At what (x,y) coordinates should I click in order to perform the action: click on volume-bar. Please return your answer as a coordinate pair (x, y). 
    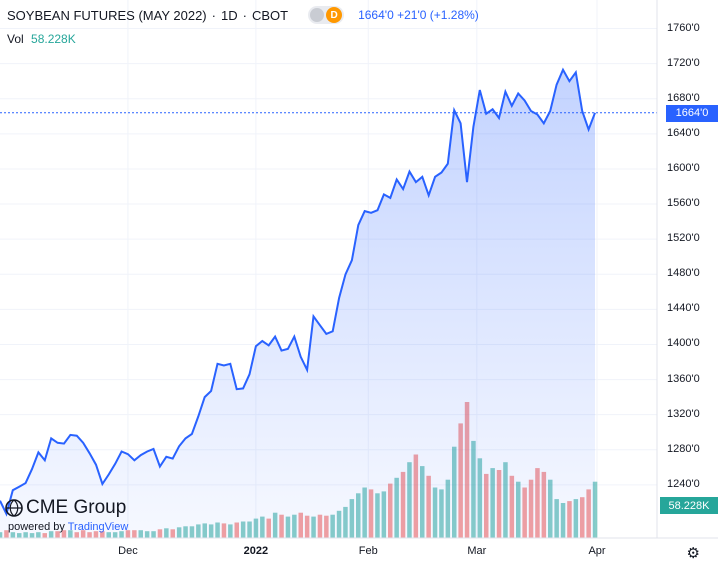
    Looking at the image, I should click on (595, 509).